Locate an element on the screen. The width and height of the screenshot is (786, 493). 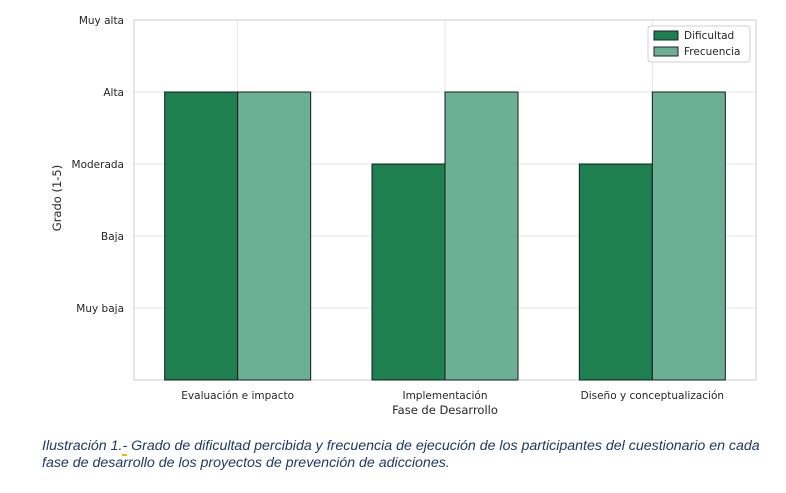
caption-mark: - is located at coordinates (125, 447).